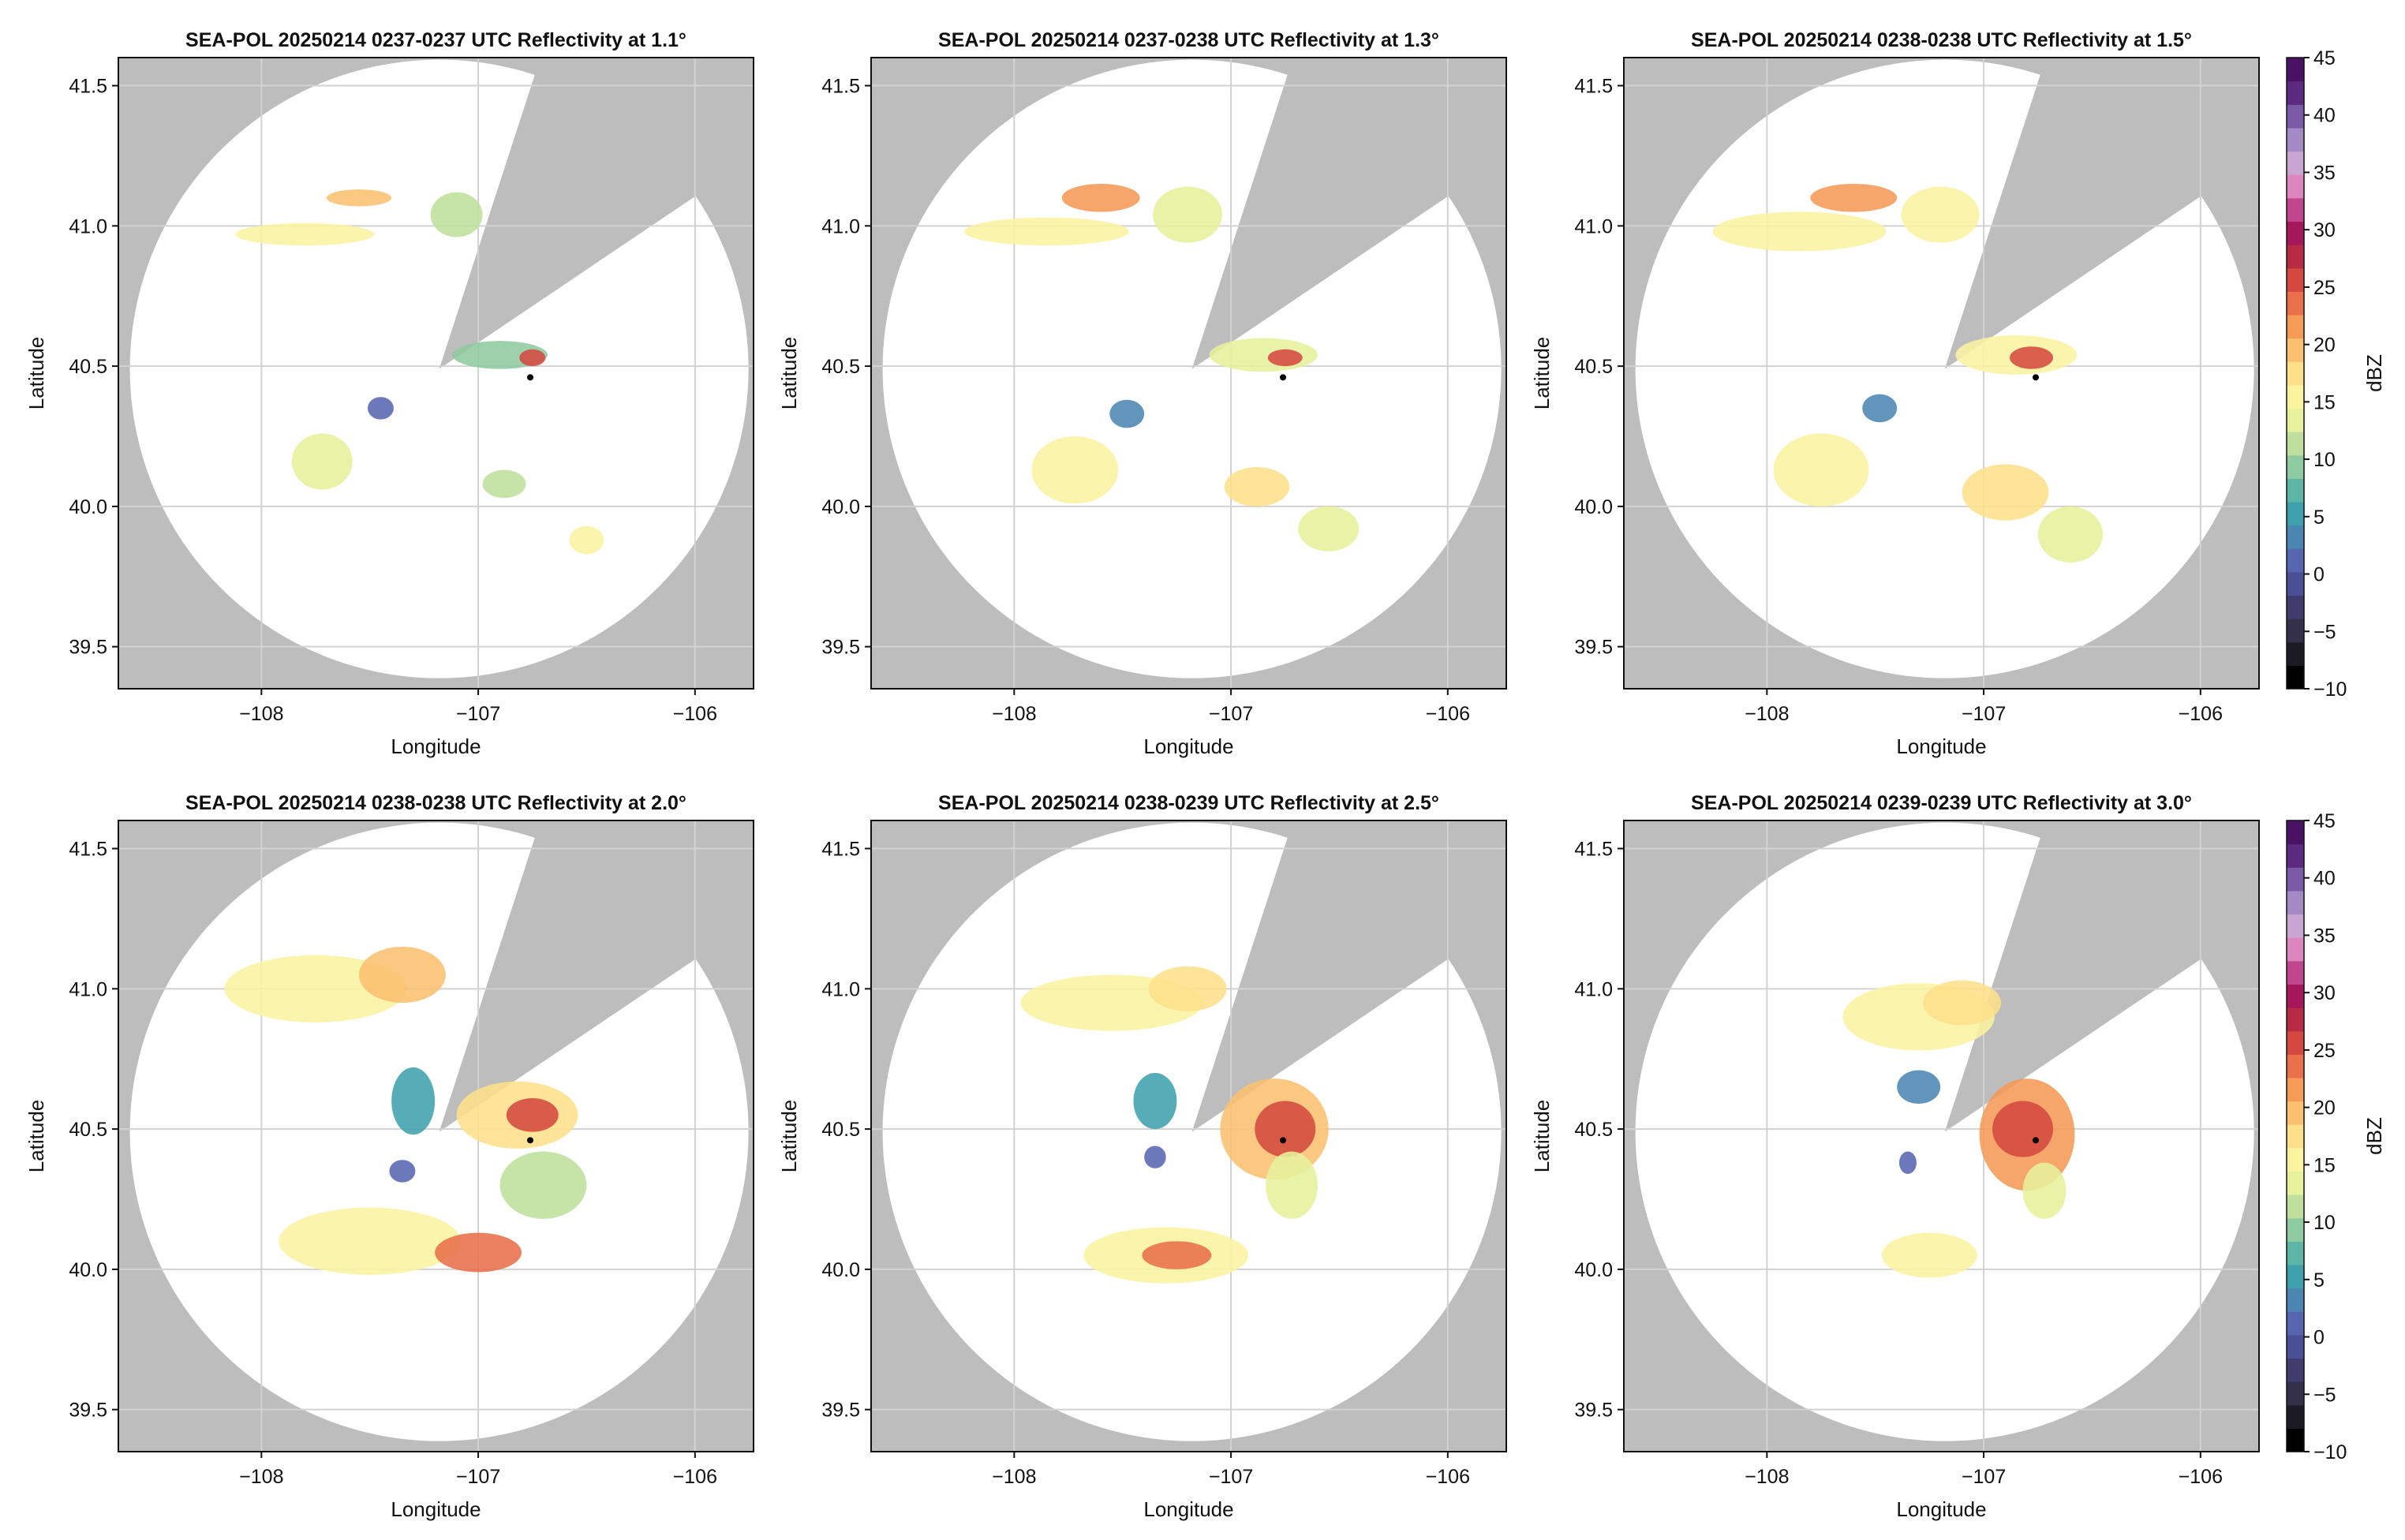 The image size is (2405, 1540). I want to click on x-tick-label: −107, so click(478, 714).